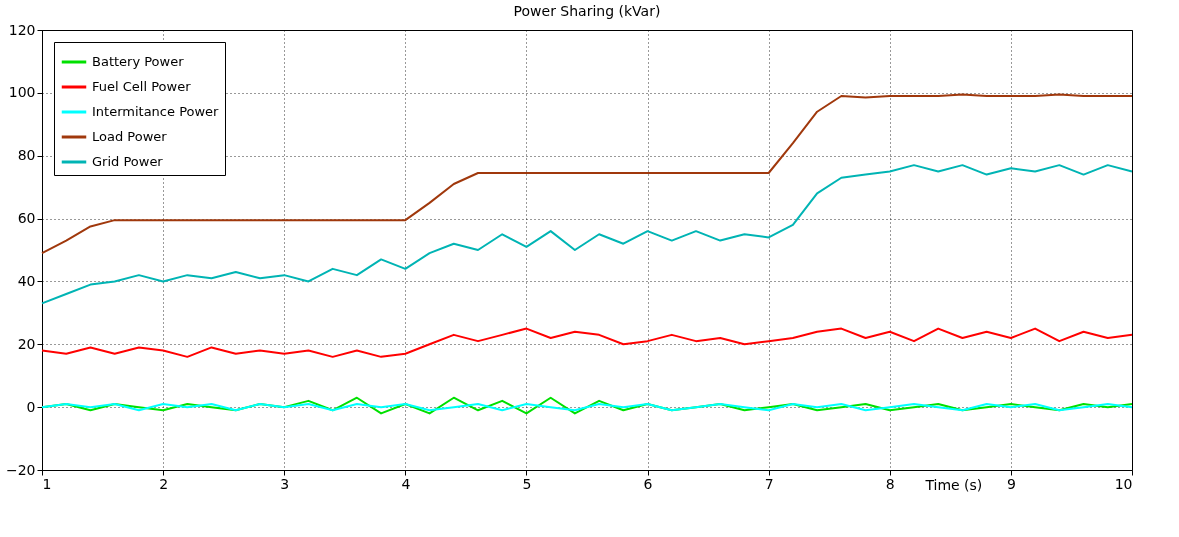 This screenshot has width=1179, height=537. I want to click on x-tick-label: 7, so click(769, 483).